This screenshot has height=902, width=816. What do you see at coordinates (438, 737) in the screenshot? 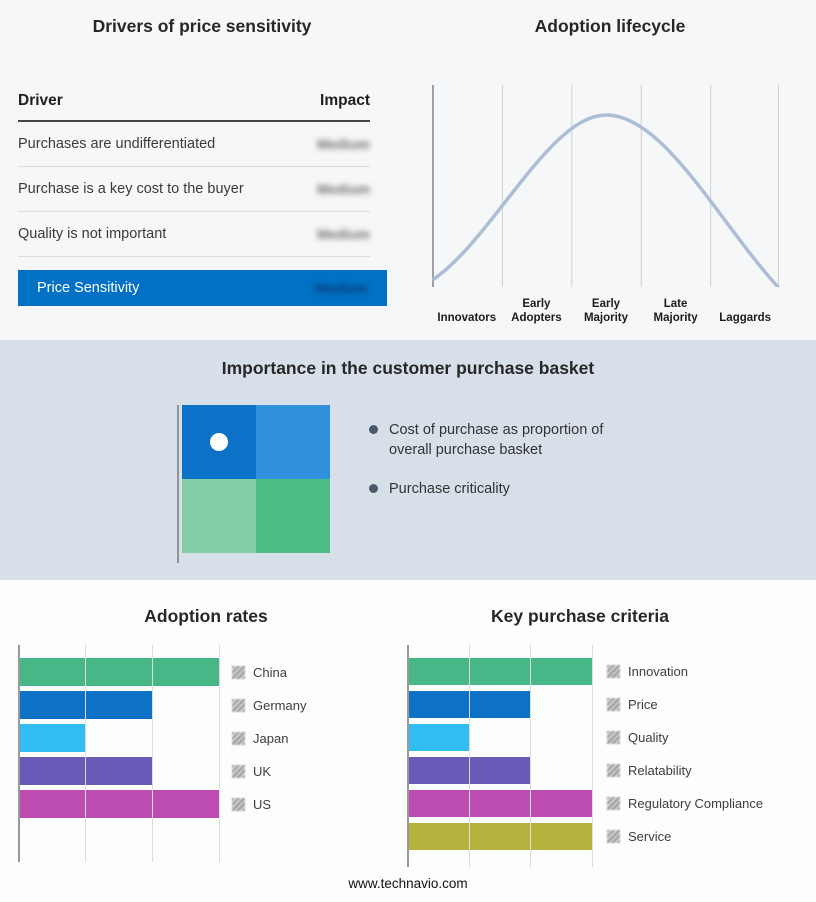
I see `bar-quality` at bounding box center [438, 737].